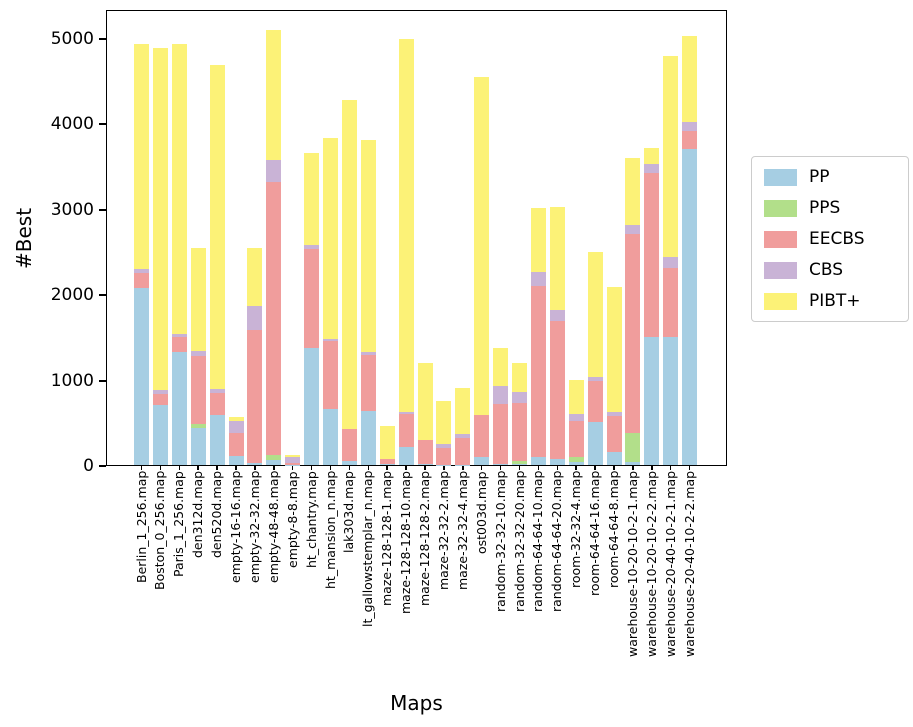 Image resolution: width=913 pixels, height=727 pixels. Describe the element at coordinates (538, 542) in the screenshot. I see `x-tick-label: random-64-64-10.map` at that location.